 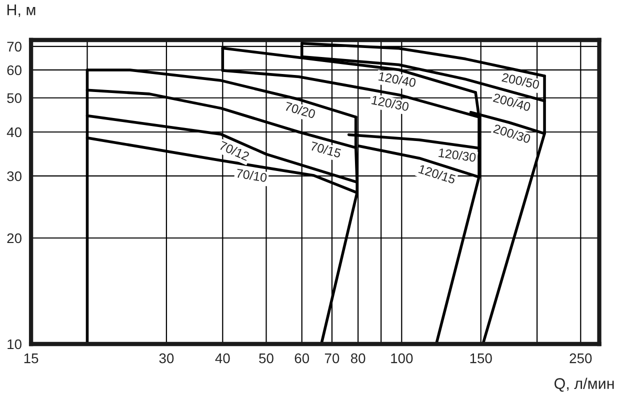 What do you see at coordinates (402, 358) in the screenshot?
I see `x-tick-label: 100` at bounding box center [402, 358].